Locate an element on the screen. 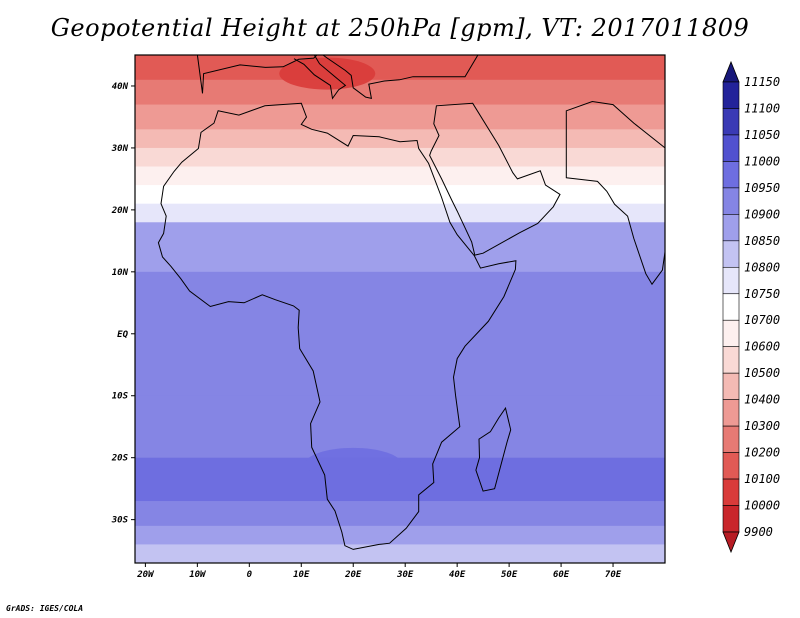 The width and height of the screenshot is (800, 618). colorbar-label: 11150 is located at coordinates (762, 82).